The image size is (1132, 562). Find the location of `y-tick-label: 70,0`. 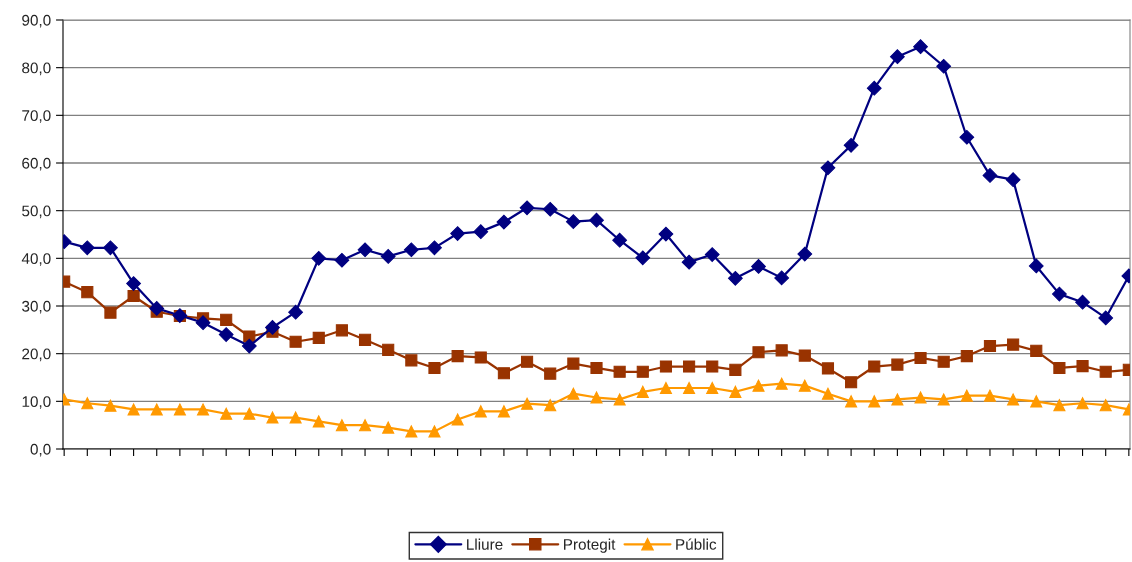

y-tick-label: 70,0 is located at coordinates (36, 116).